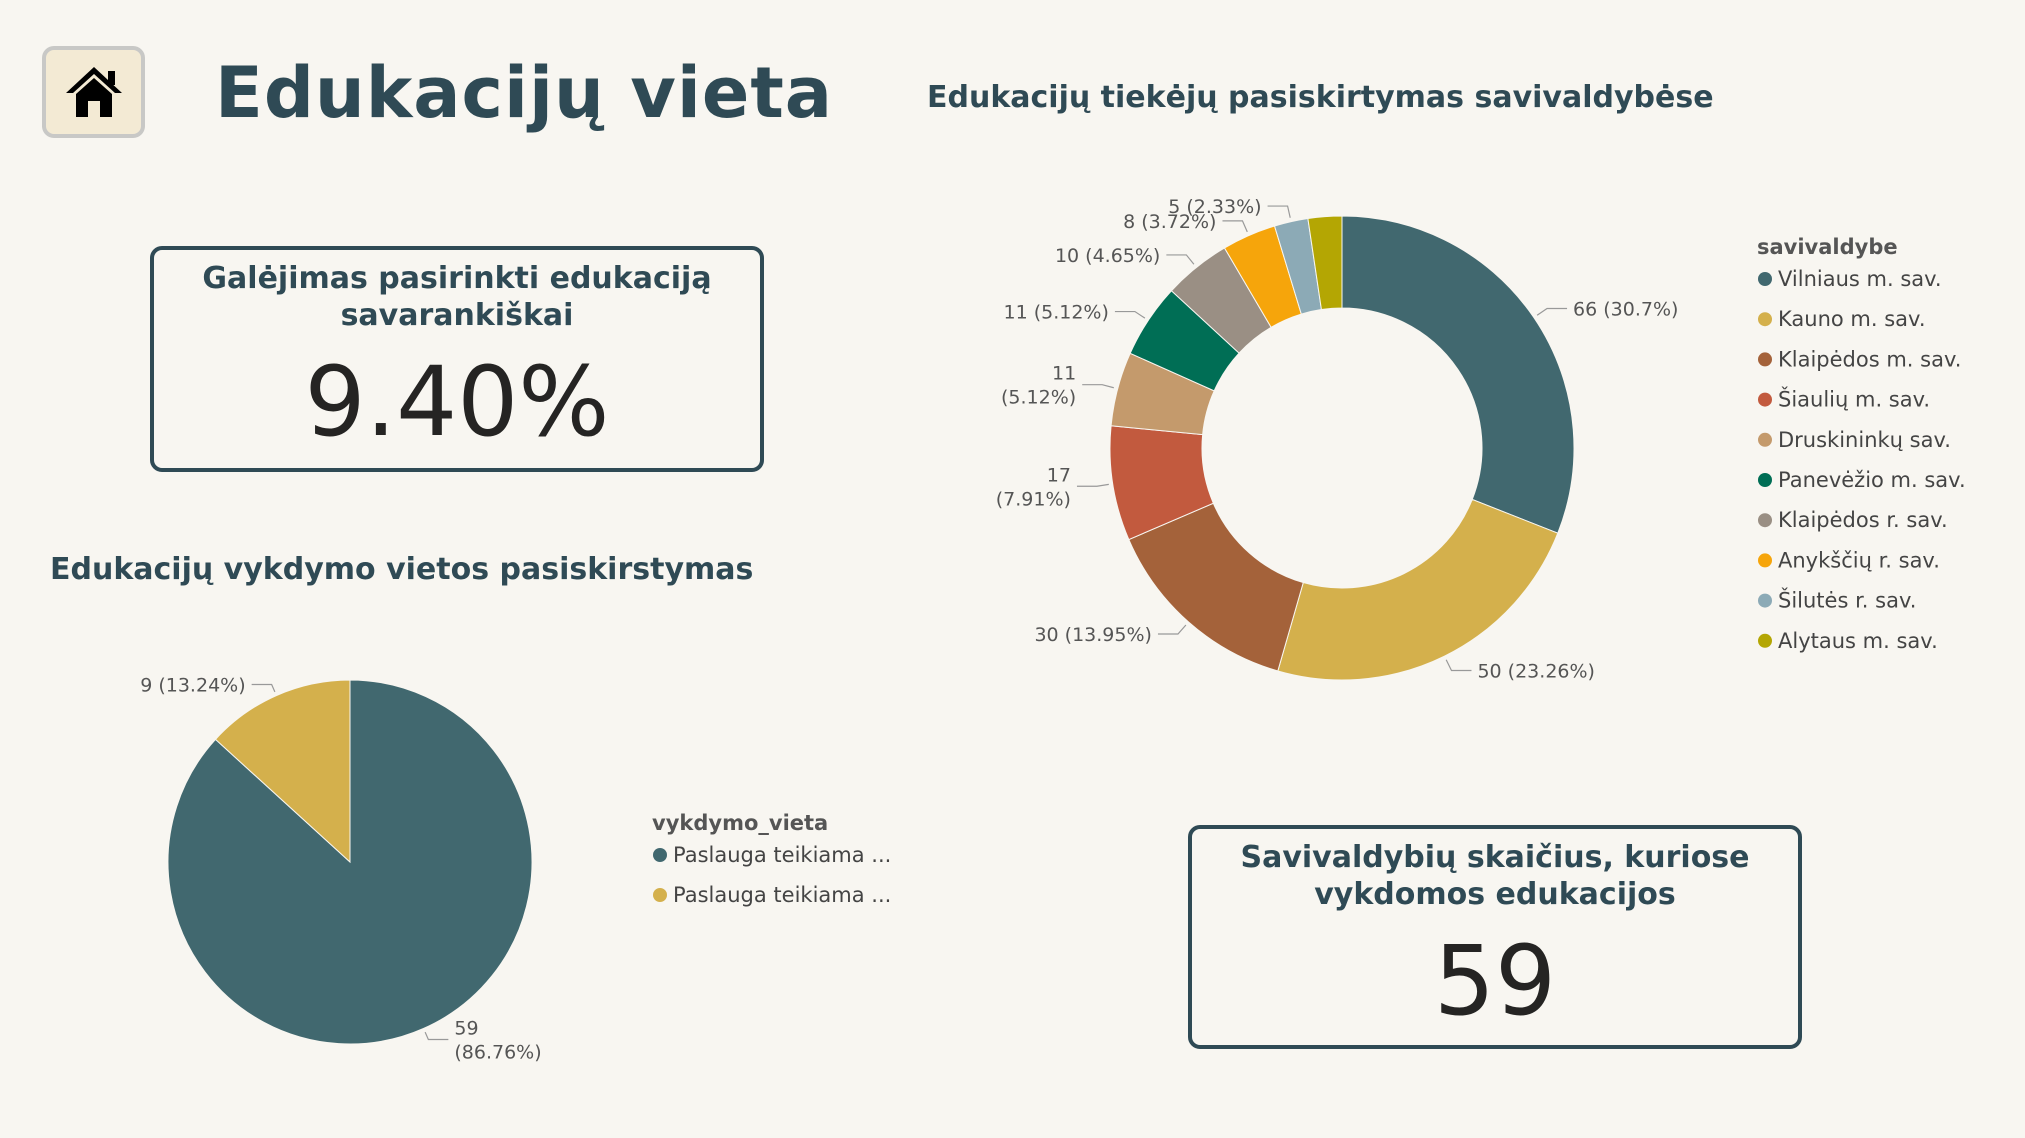 This screenshot has height=1138, width=2025. I want to click on home-icon, so click(93, 92).